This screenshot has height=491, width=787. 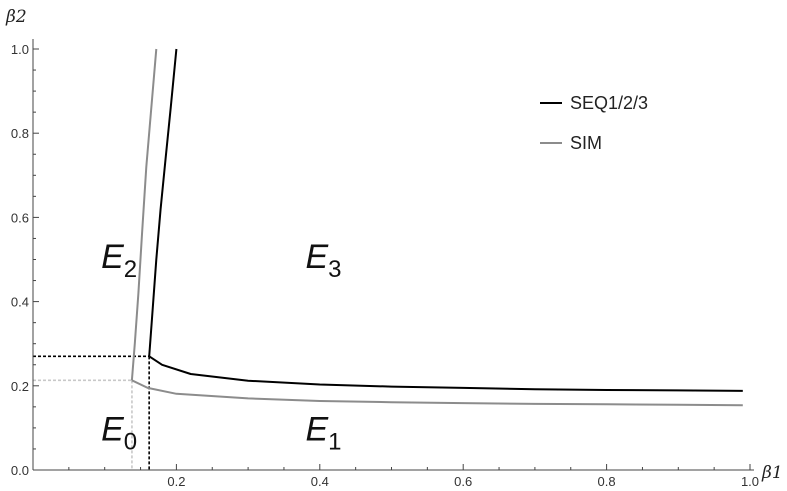 What do you see at coordinates (323, 260) in the screenshot?
I see `region-label: E3` at bounding box center [323, 260].